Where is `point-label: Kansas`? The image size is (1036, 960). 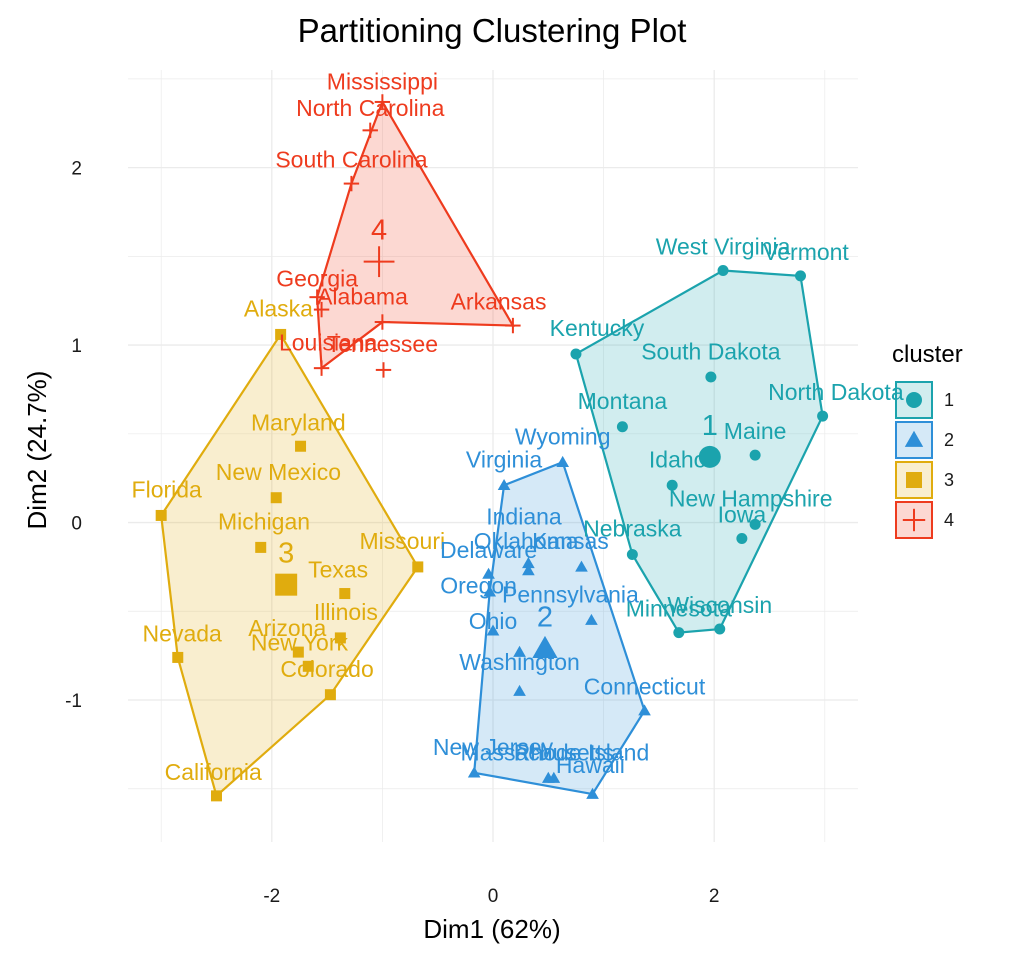 point-label: Kansas is located at coordinates (570, 541).